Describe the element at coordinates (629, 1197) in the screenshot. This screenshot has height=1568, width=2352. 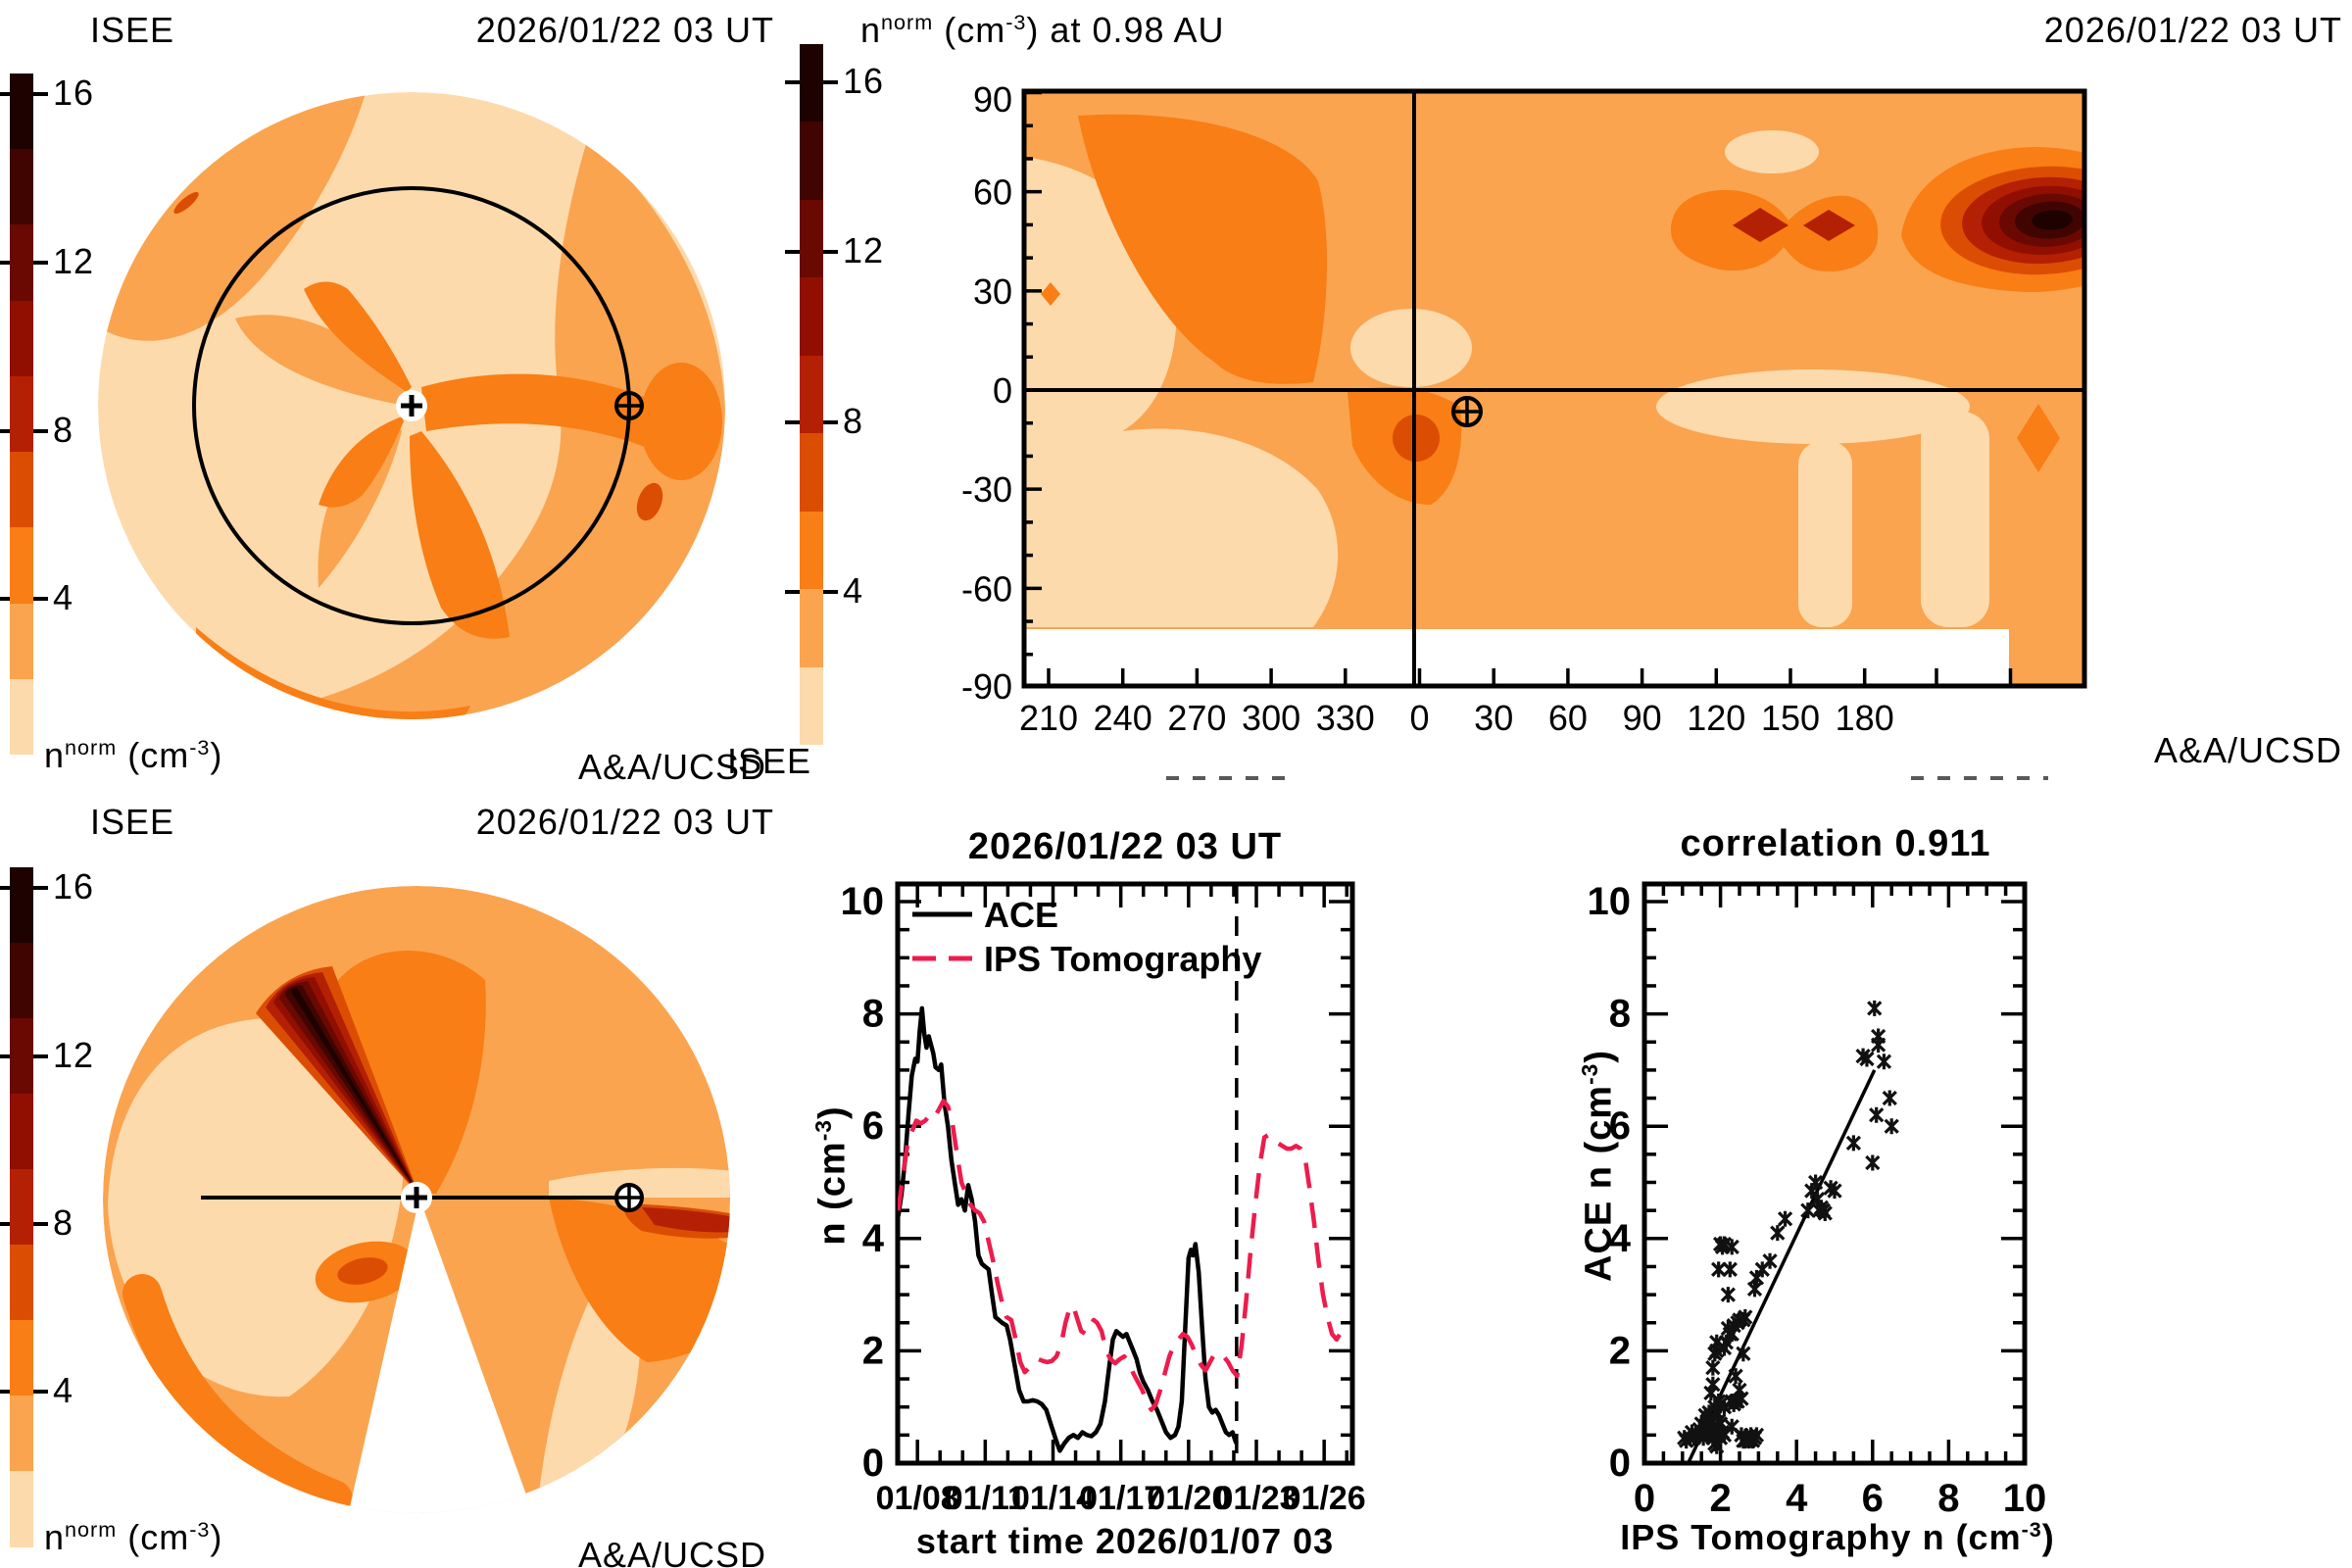
I see `earth-marker-meridional` at that location.